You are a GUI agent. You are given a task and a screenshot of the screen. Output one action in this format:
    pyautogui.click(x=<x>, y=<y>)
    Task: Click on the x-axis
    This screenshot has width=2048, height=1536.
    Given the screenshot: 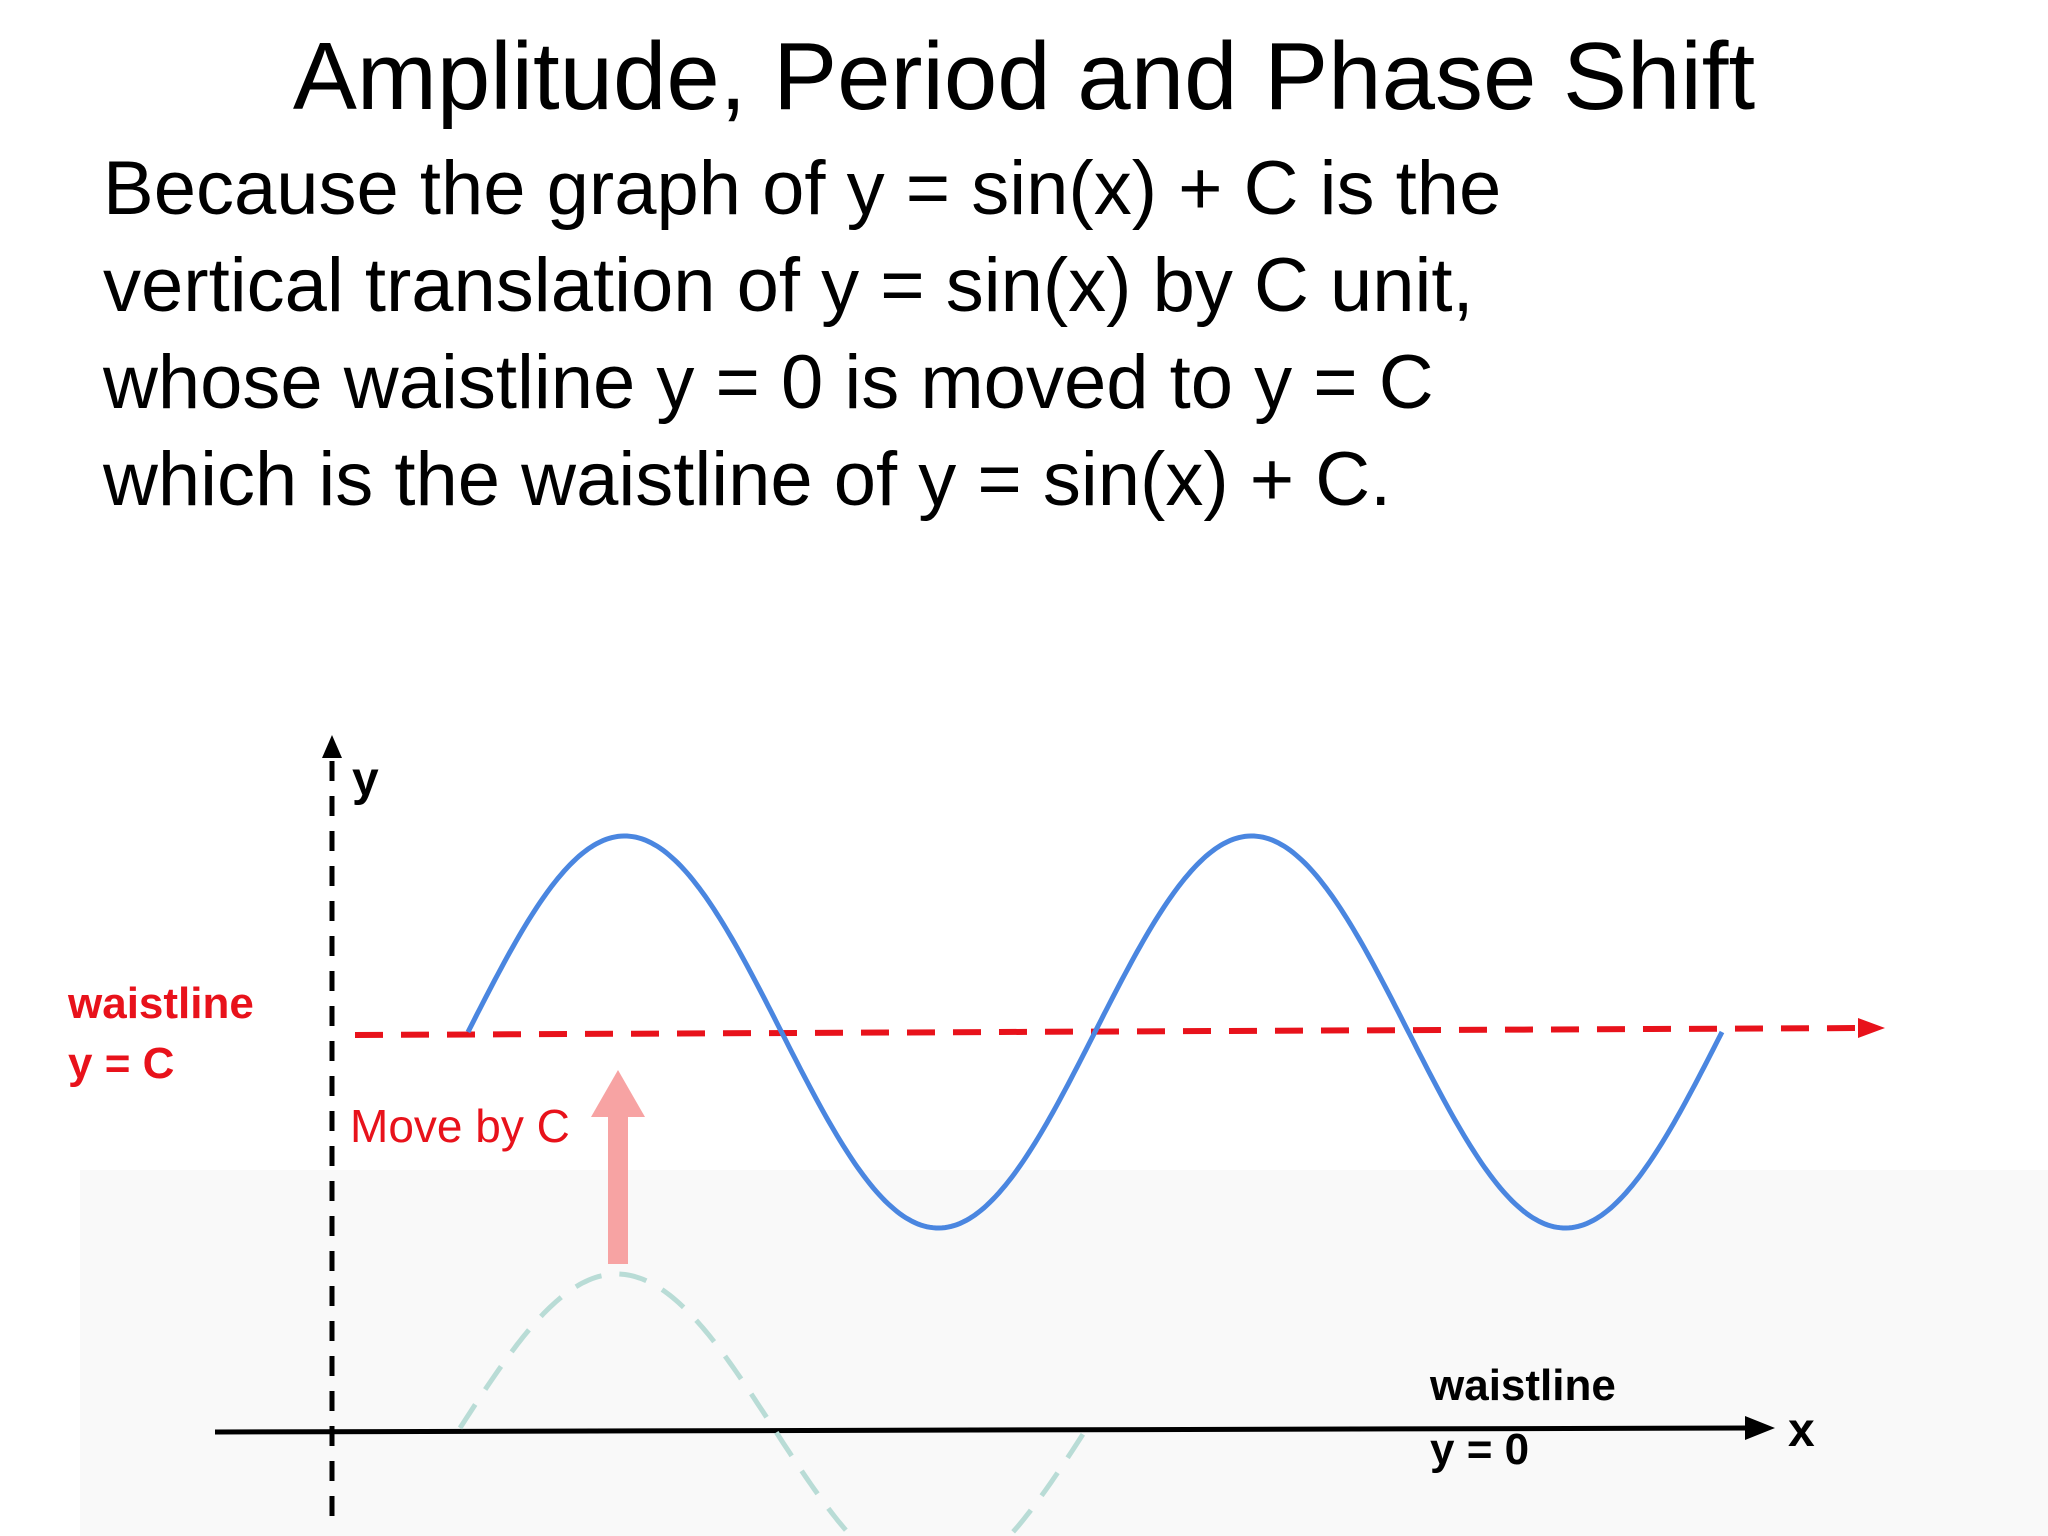 What is the action you would take?
    pyautogui.click(x=982, y=1430)
    